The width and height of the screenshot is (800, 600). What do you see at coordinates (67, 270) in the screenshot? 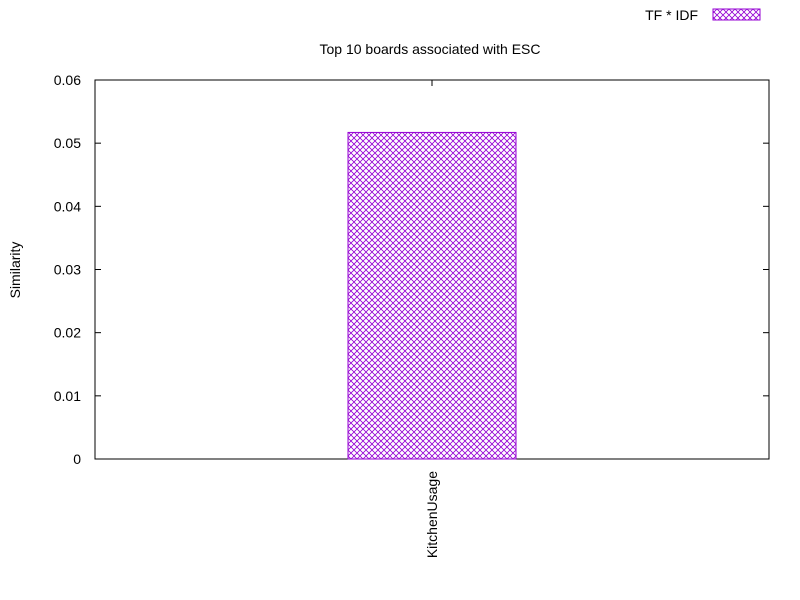
I see `y-tick-label: 0.03` at bounding box center [67, 270].